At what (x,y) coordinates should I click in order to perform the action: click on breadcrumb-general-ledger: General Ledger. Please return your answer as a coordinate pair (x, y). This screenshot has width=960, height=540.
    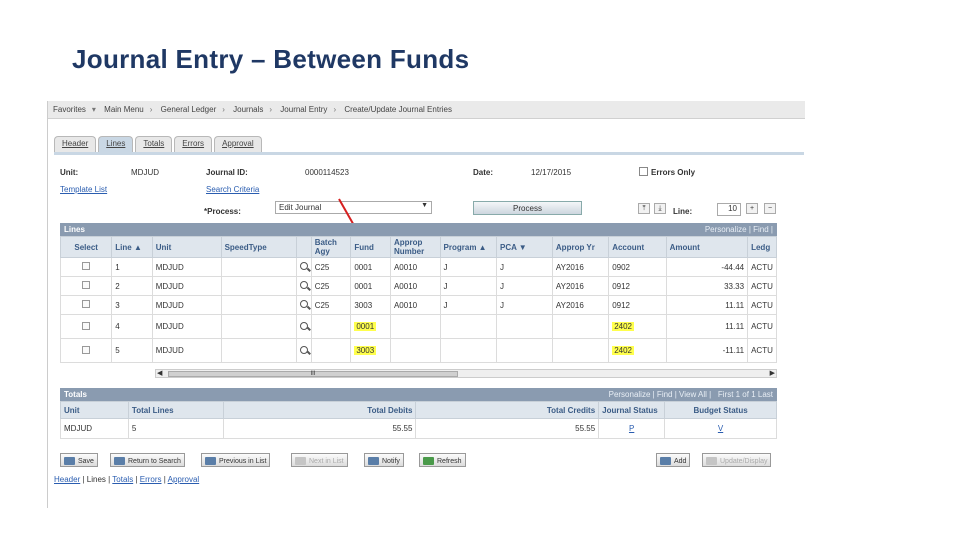
    Looking at the image, I should click on (188, 109).